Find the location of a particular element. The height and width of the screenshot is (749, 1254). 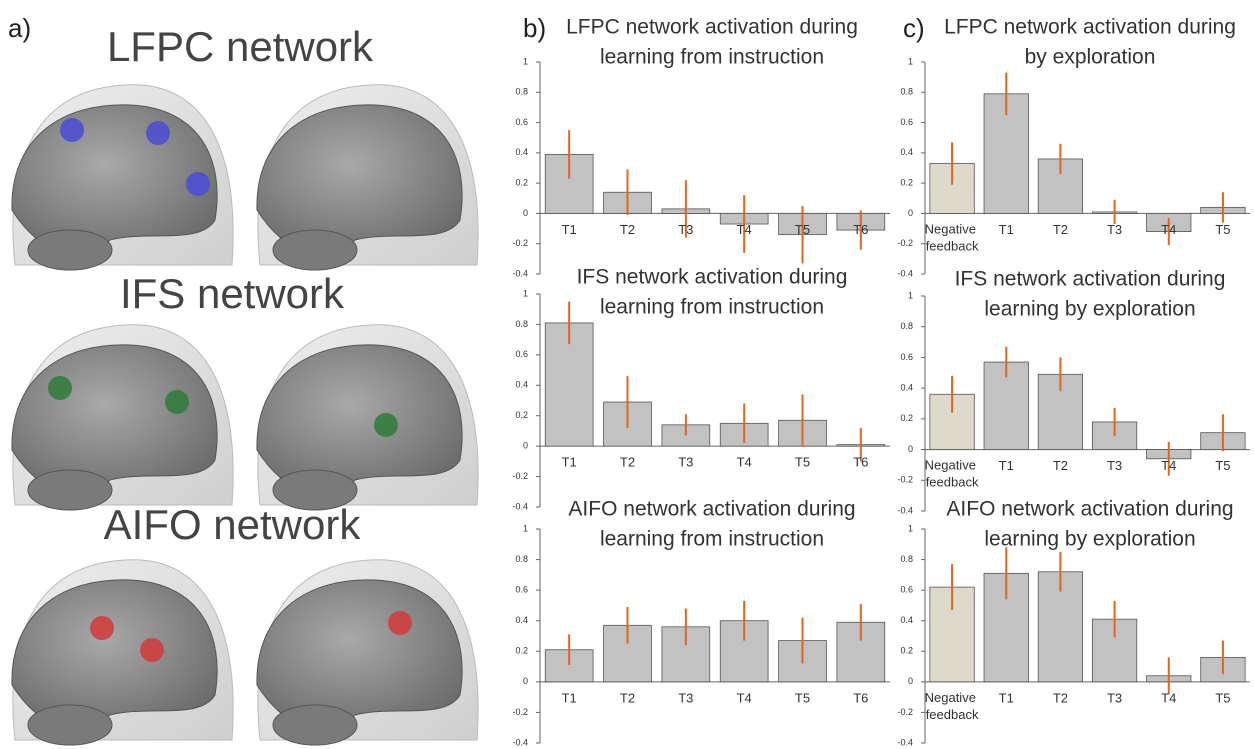

chart-title: by exploration is located at coordinates (1090, 57).